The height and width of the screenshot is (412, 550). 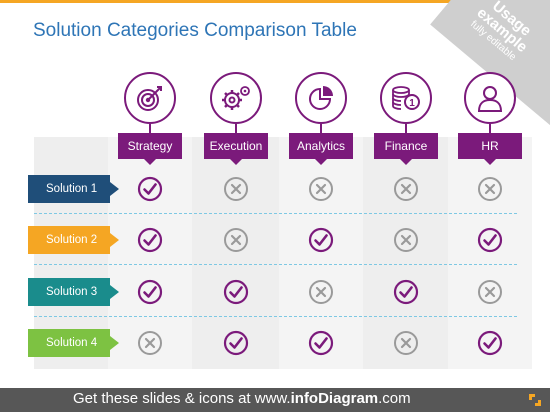 What do you see at coordinates (195, 30) in the screenshot?
I see `page-title: Solution Categories Comparison Table` at bounding box center [195, 30].